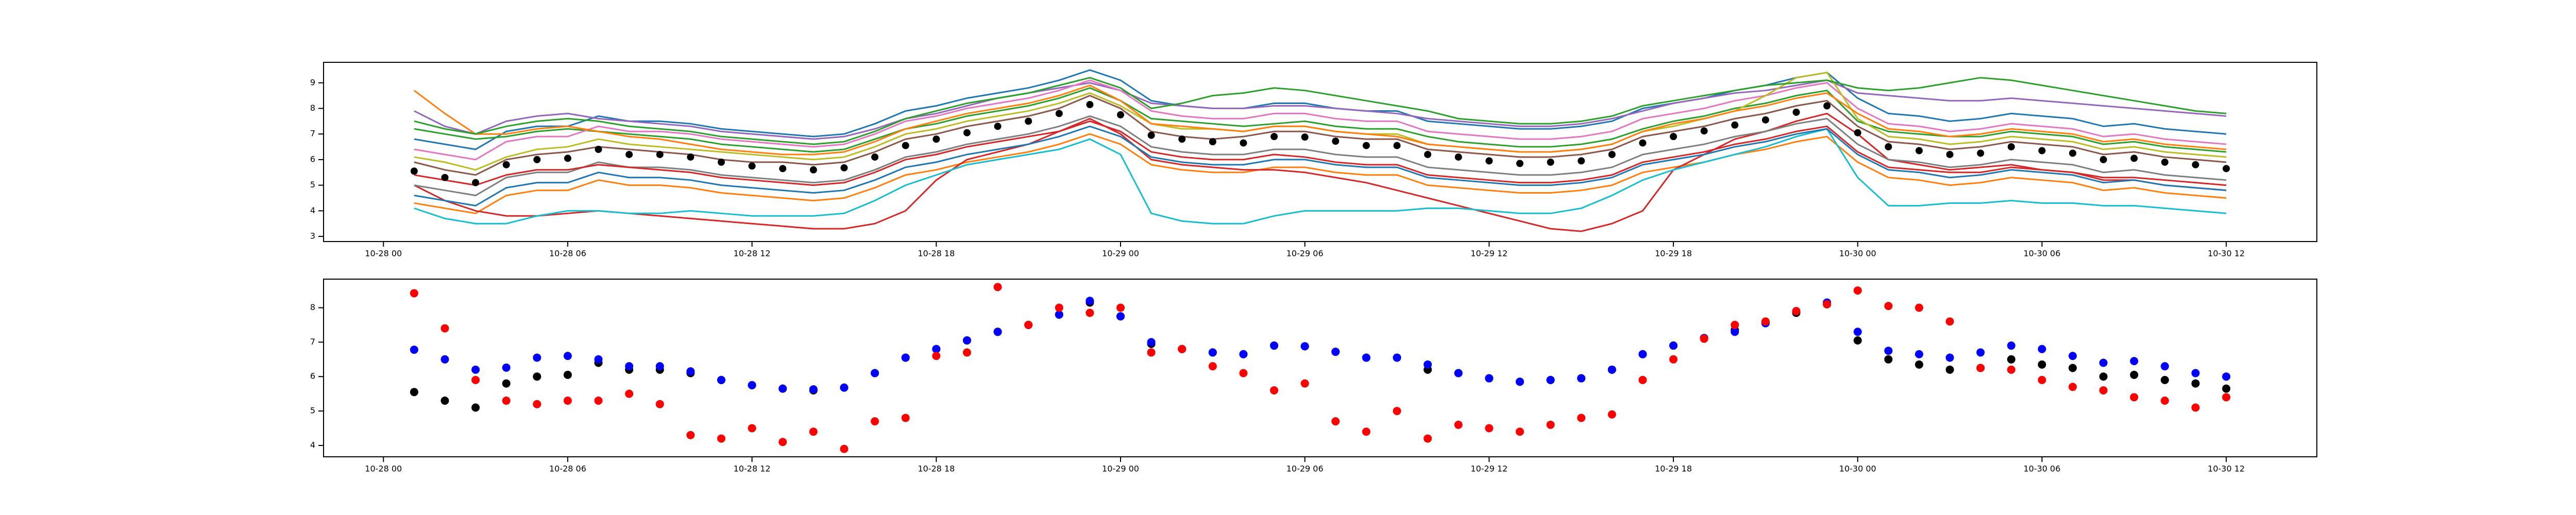 The image size is (2576, 515). Describe the element at coordinates (312, 108) in the screenshot. I see `y-tick-label: 8` at that location.